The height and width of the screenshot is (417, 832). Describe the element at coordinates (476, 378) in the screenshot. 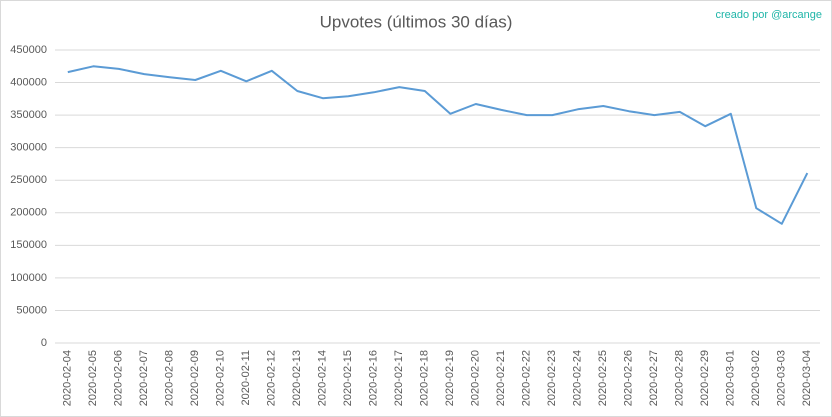

I see `x-tick-label: 2020-02-20` at that location.